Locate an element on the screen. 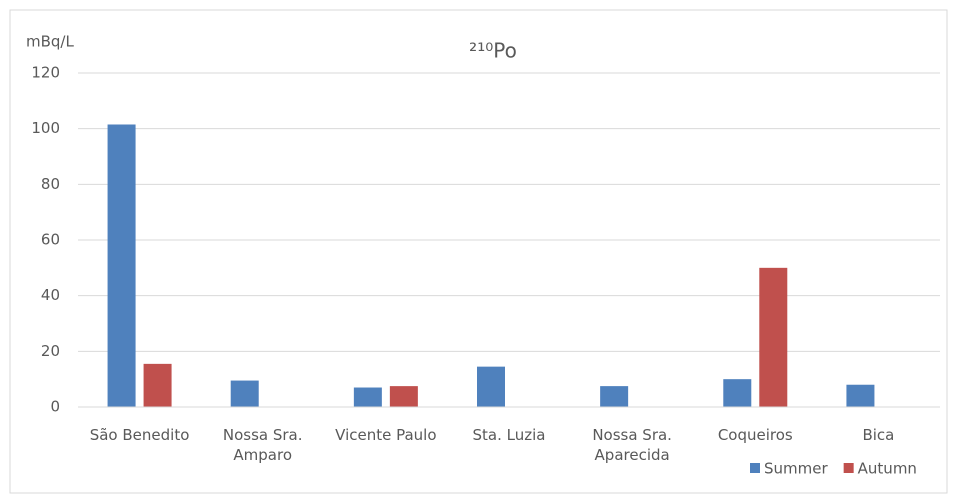 The width and height of the screenshot is (958, 494). y-tick-label: 20 is located at coordinates (50, 351).